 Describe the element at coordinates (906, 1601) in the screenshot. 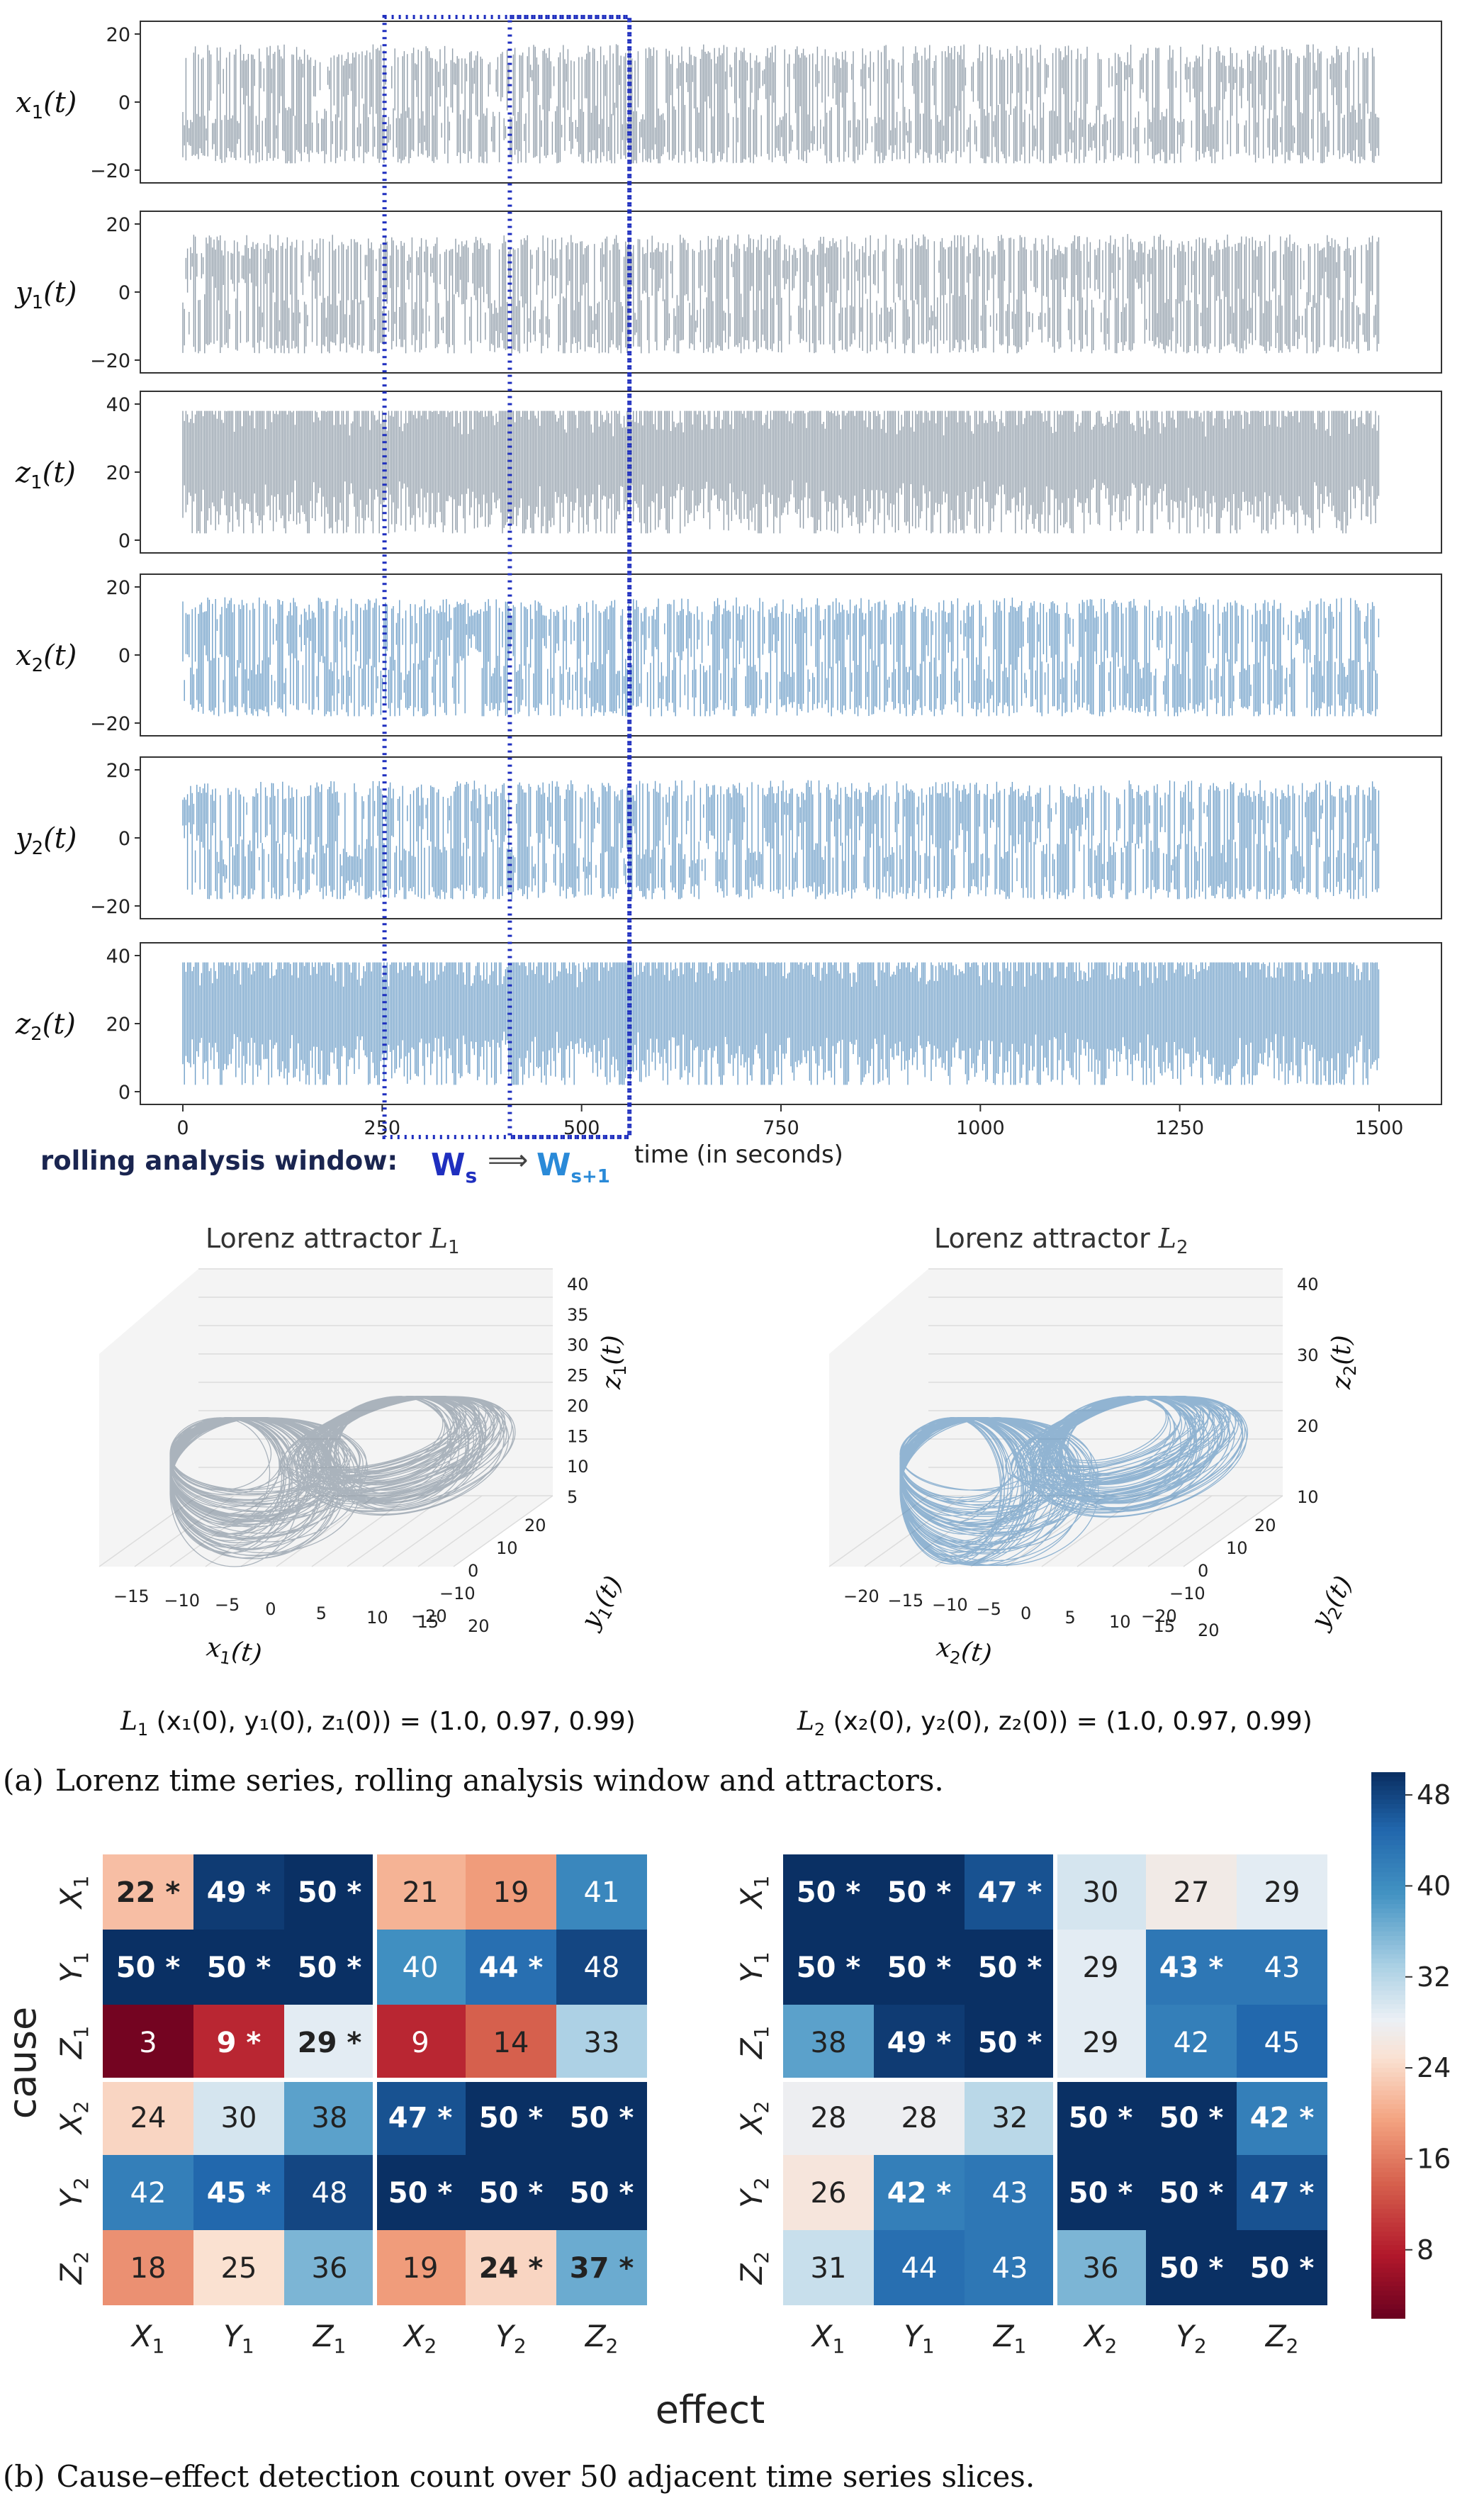

I see `x-tick-label: −15` at that location.